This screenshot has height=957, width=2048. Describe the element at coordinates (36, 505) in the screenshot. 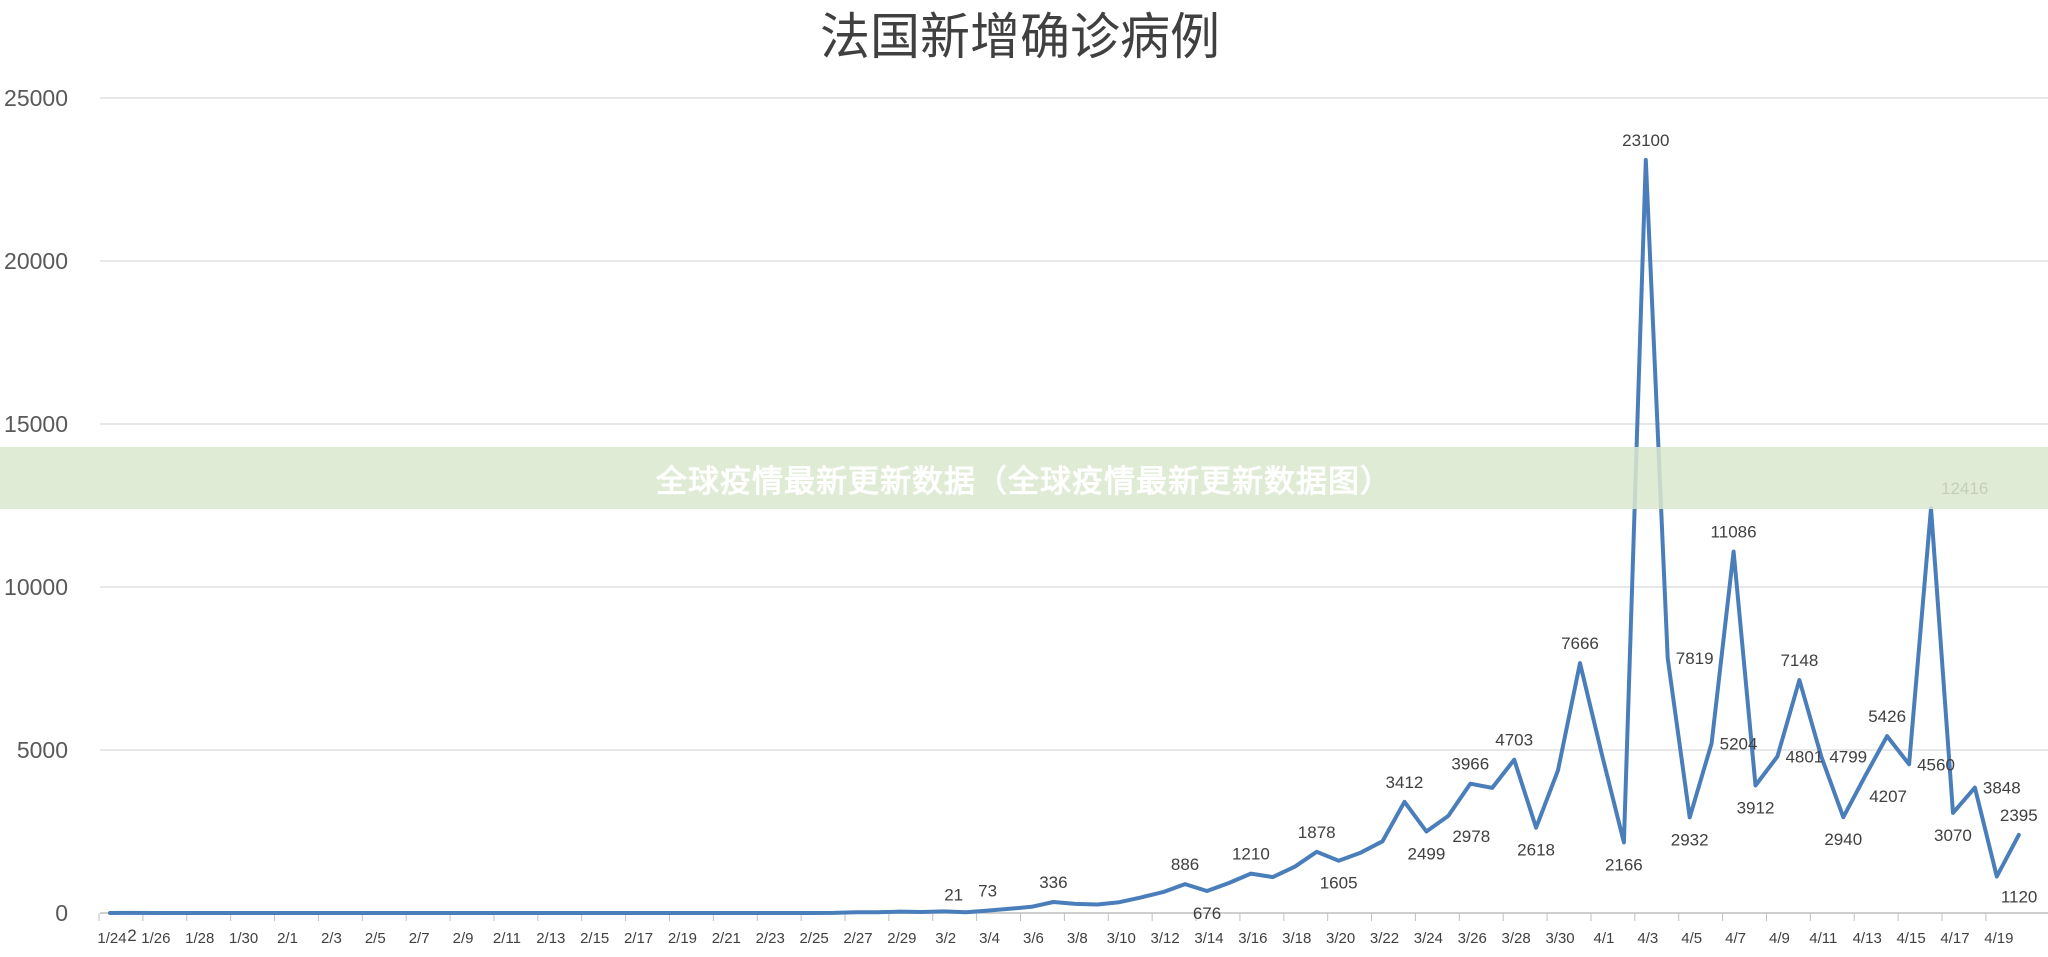

I see `y-axis: 0 5000 10000 15000 20000 25000` at that location.